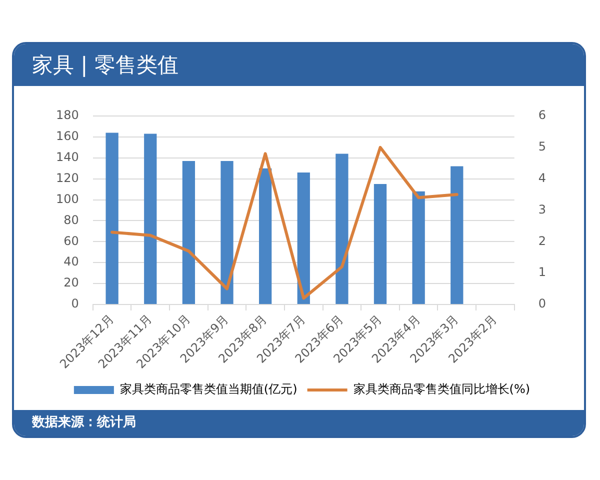 This screenshot has width=600, height=480. I want to click on y2-tick-label: 0, so click(542, 303).